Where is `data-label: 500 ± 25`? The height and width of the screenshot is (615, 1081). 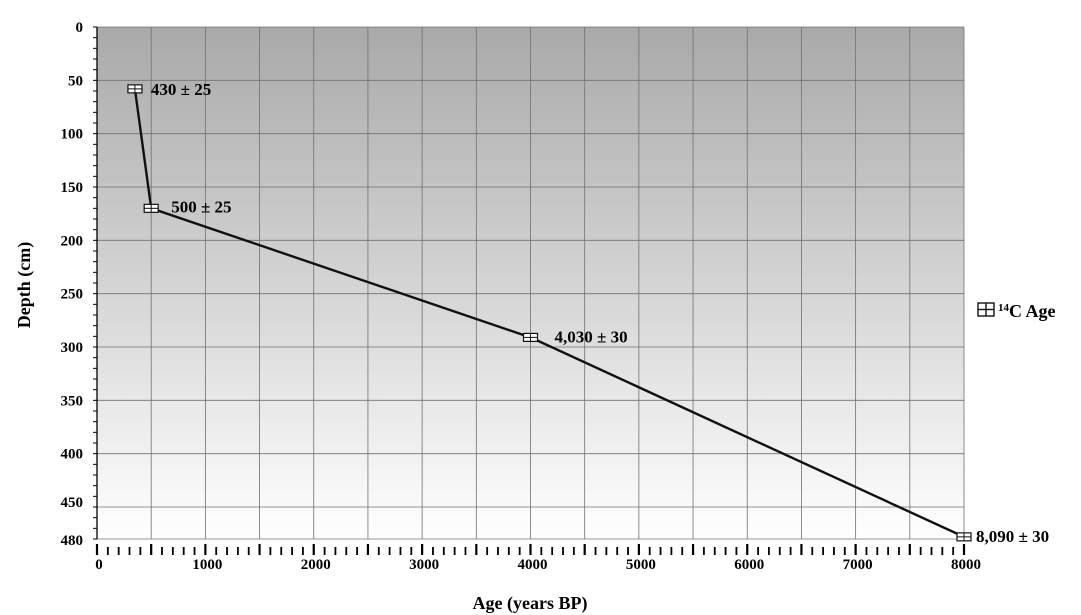
data-label: 500 ± 25 is located at coordinates (201, 206).